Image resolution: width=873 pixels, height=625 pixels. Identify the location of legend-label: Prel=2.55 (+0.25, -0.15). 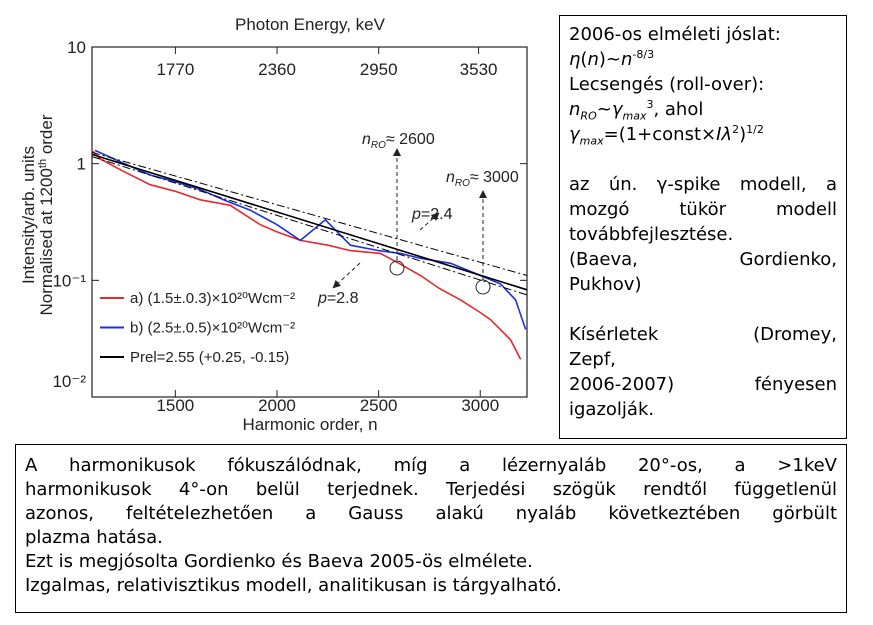
(209, 357).